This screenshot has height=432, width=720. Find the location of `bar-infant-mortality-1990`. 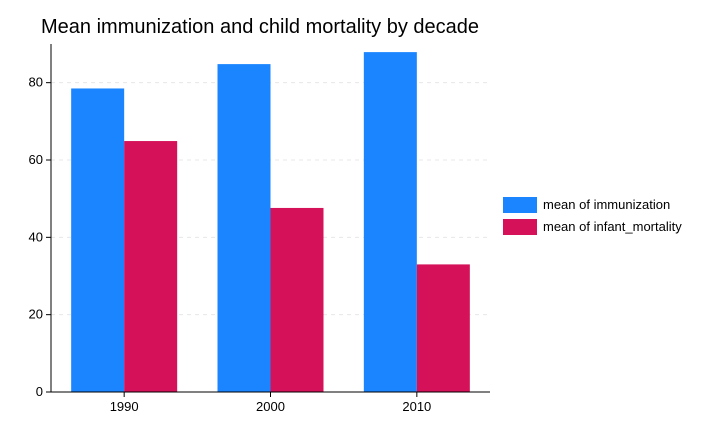

bar-infant-mortality-1990 is located at coordinates (151, 266).